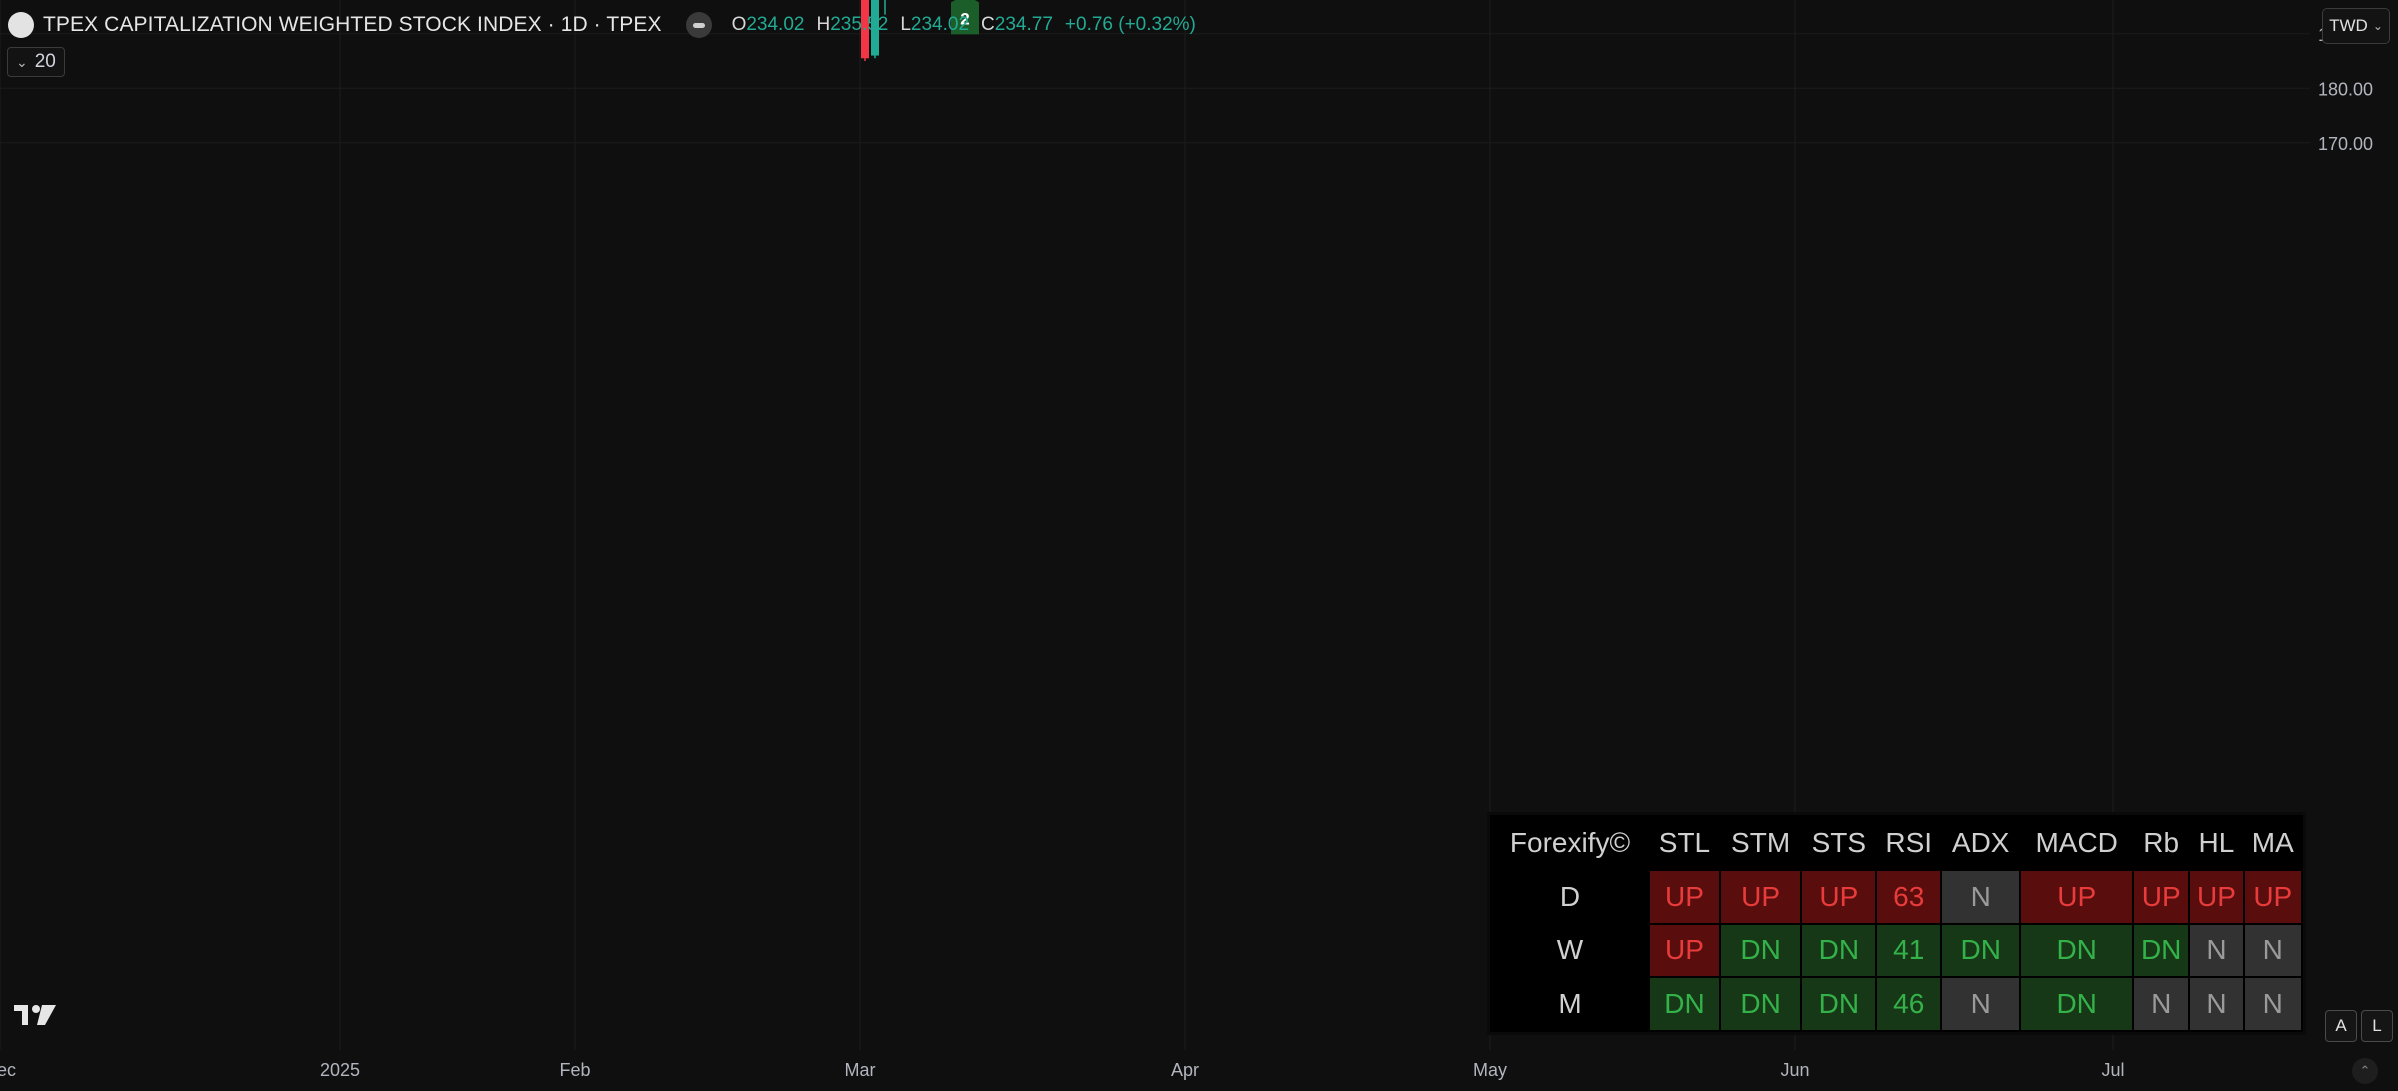 The width and height of the screenshot is (2398, 1091). Describe the element at coordinates (2348, 25) in the screenshot. I see `currency-value: TWD` at that location.